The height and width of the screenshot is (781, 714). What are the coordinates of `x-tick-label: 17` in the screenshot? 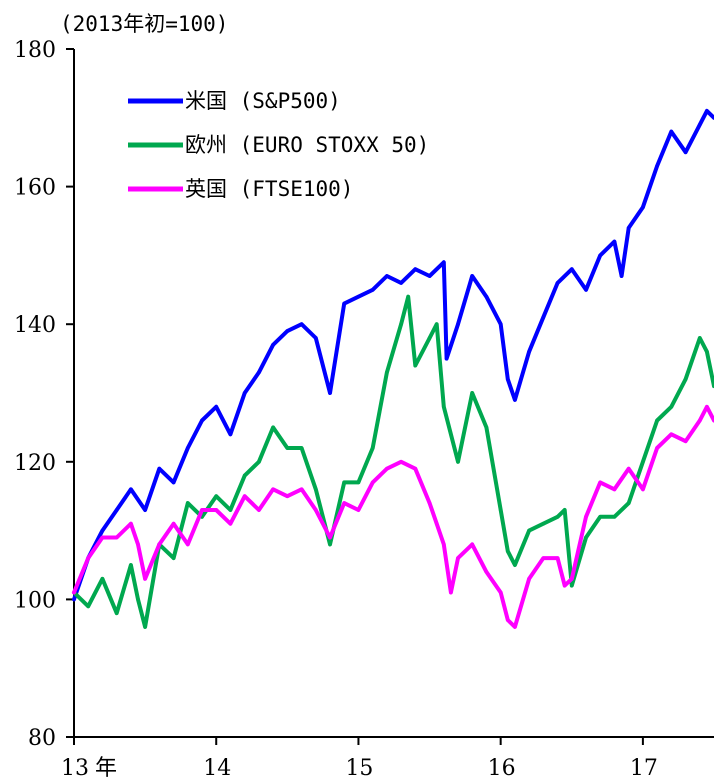 It's located at (644, 768).